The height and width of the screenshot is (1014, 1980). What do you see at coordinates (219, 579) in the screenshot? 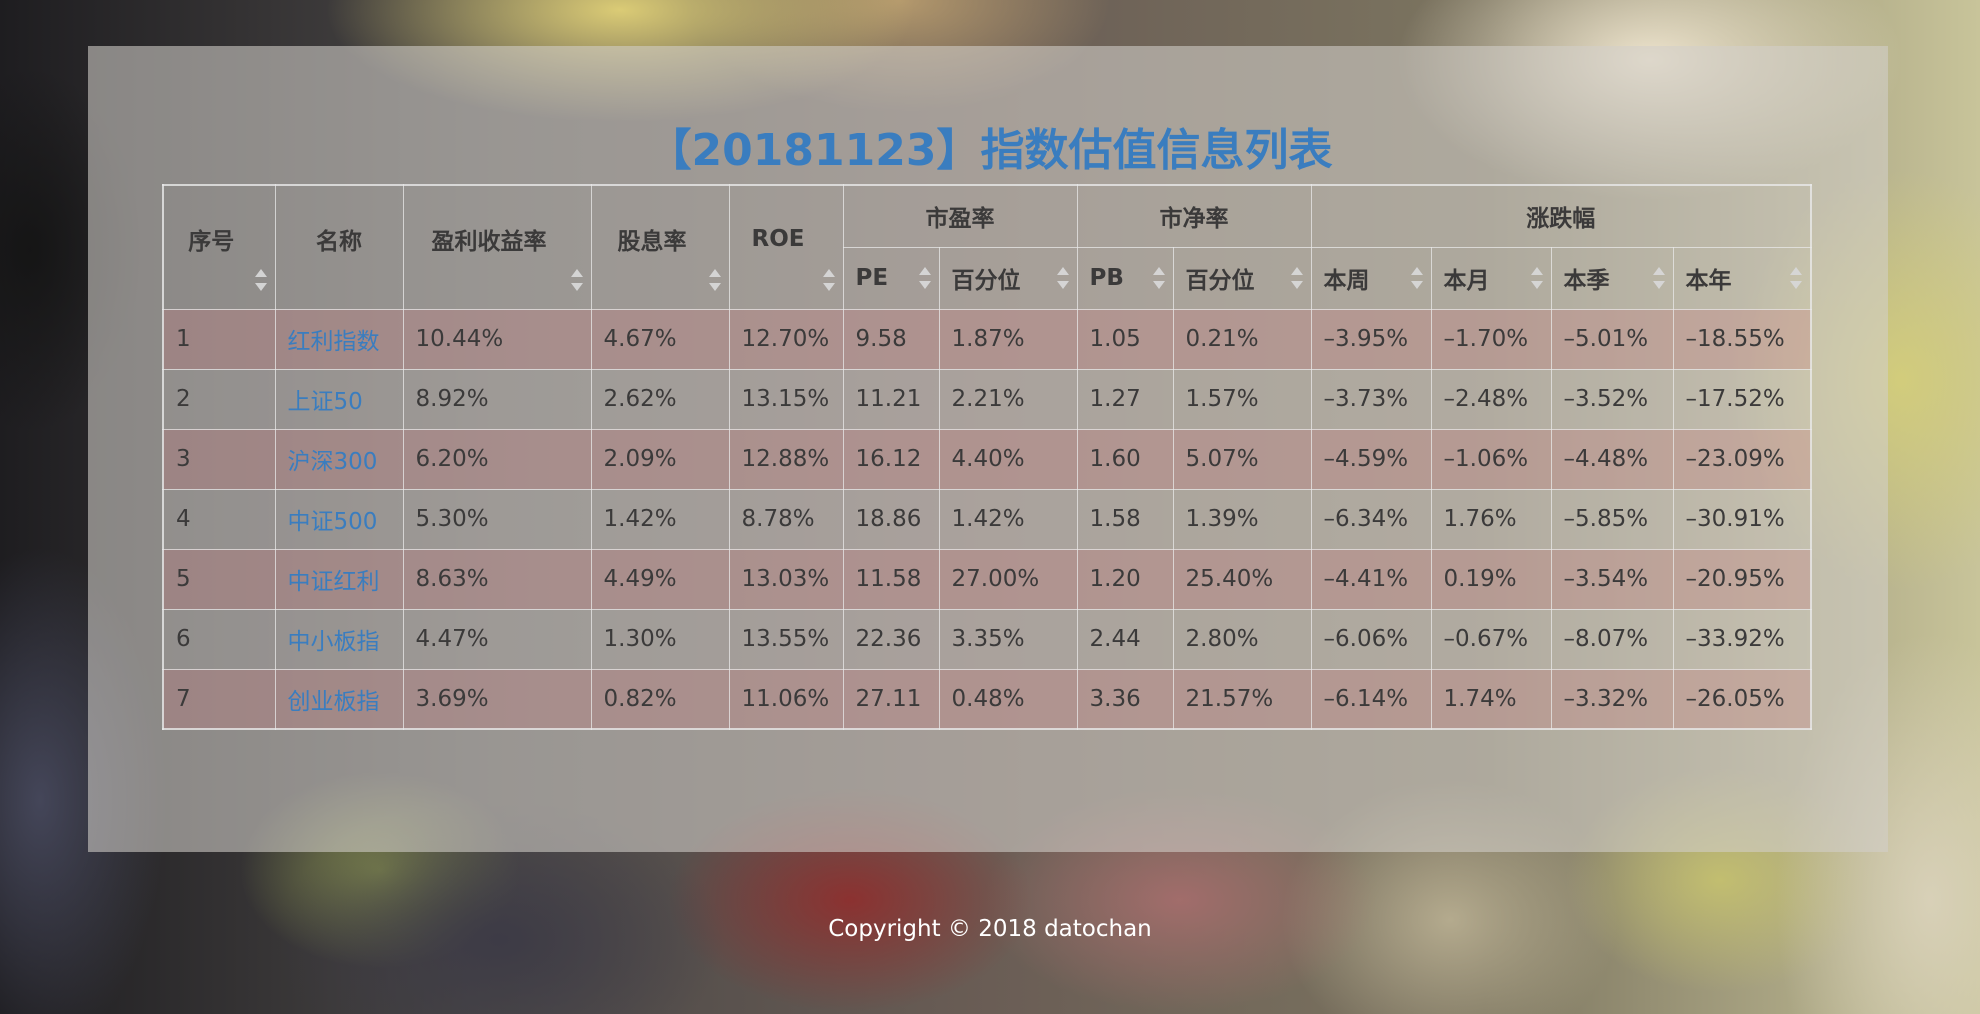
I see `cell-index: 5` at bounding box center [219, 579].